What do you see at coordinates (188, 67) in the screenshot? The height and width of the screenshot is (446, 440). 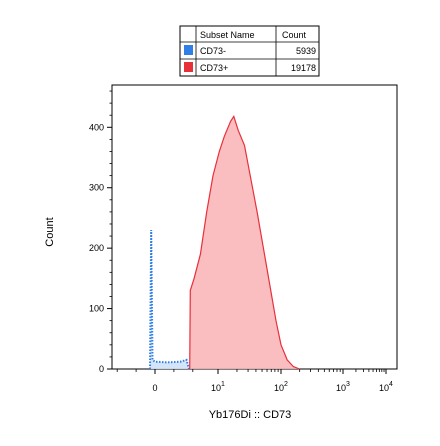 I see `legend-swatch-cd73-pos` at bounding box center [188, 67].